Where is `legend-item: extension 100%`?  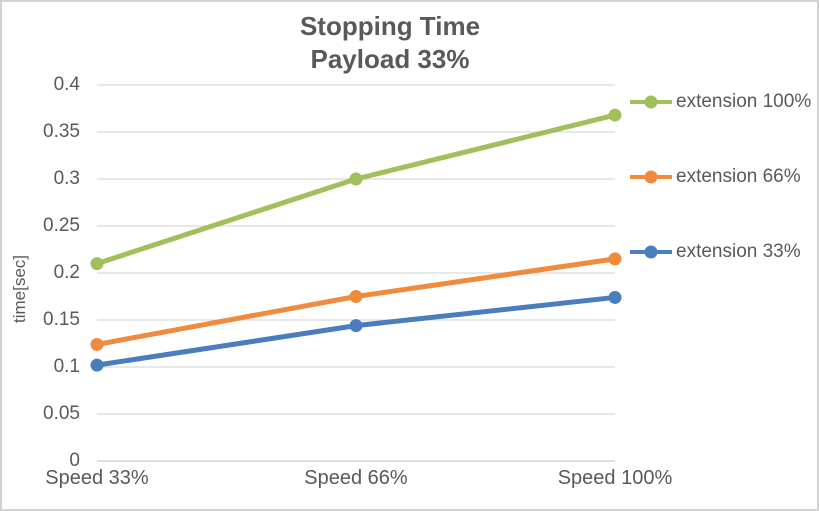 legend-item: extension 100% is located at coordinates (719, 102).